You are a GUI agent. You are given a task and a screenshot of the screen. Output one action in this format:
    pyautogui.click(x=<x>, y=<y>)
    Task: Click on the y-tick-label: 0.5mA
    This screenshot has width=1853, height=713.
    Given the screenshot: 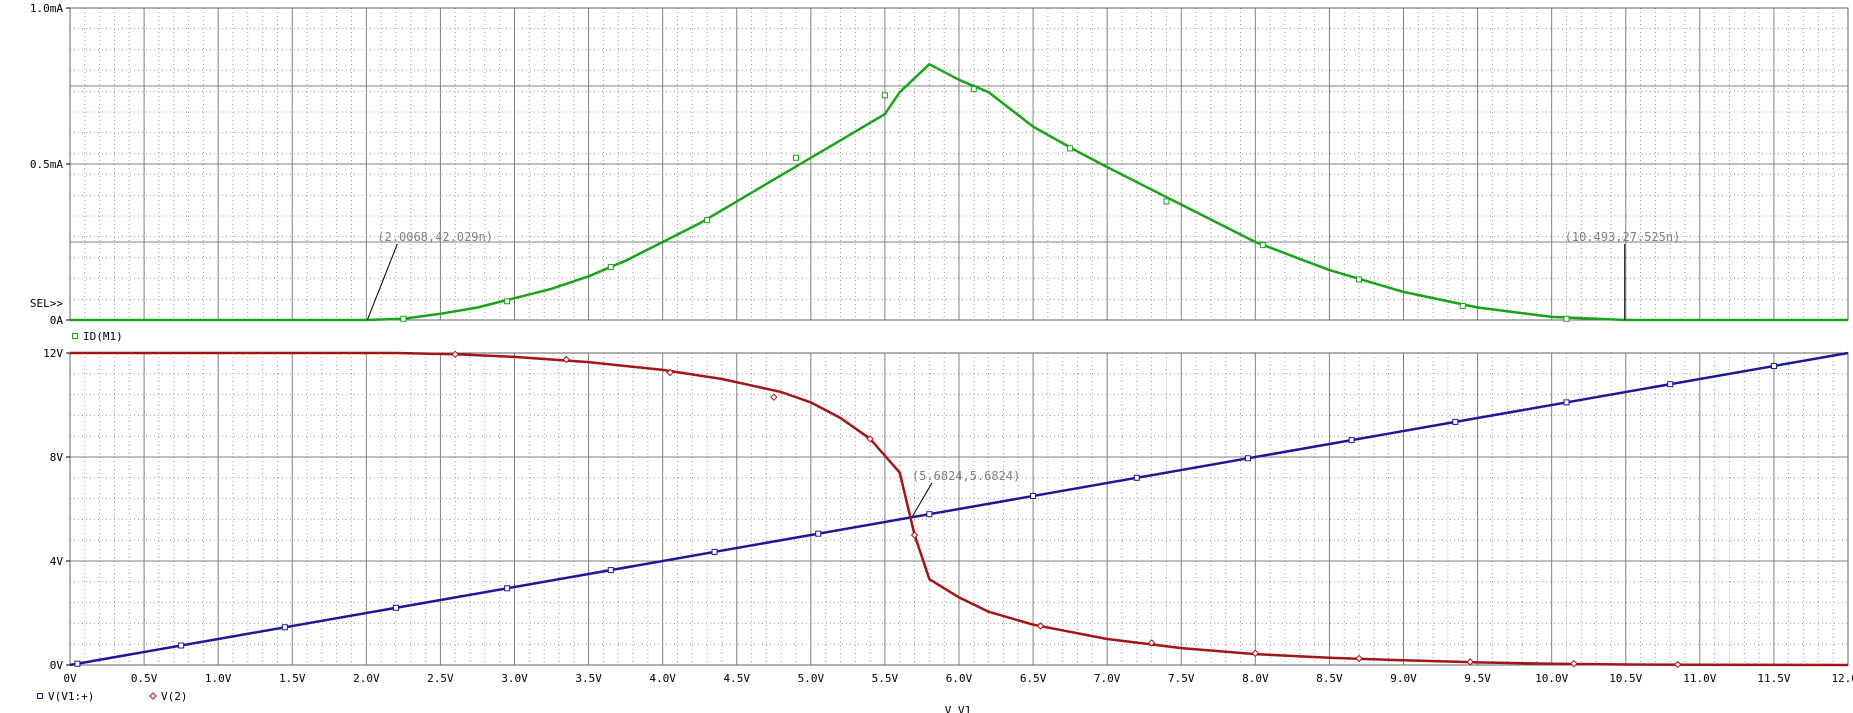 What is the action you would take?
    pyautogui.click(x=46, y=164)
    